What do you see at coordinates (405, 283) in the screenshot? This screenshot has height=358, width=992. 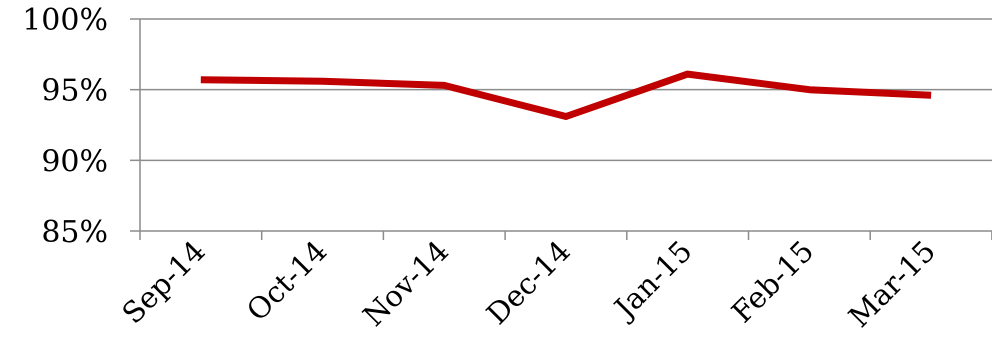 I see `x-tick-label: Nov-14` at bounding box center [405, 283].